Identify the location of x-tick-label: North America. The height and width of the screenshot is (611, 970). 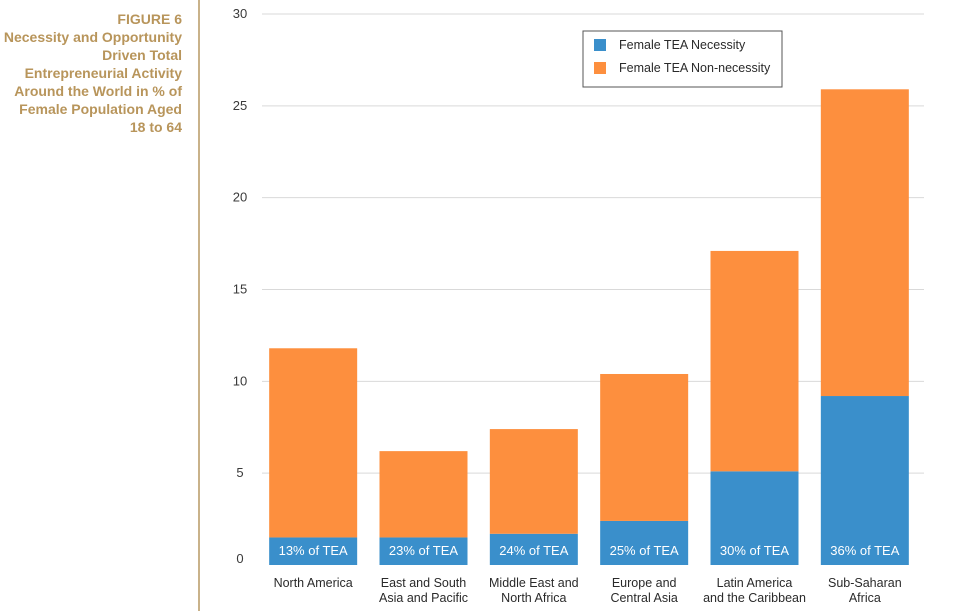
(313, 583).